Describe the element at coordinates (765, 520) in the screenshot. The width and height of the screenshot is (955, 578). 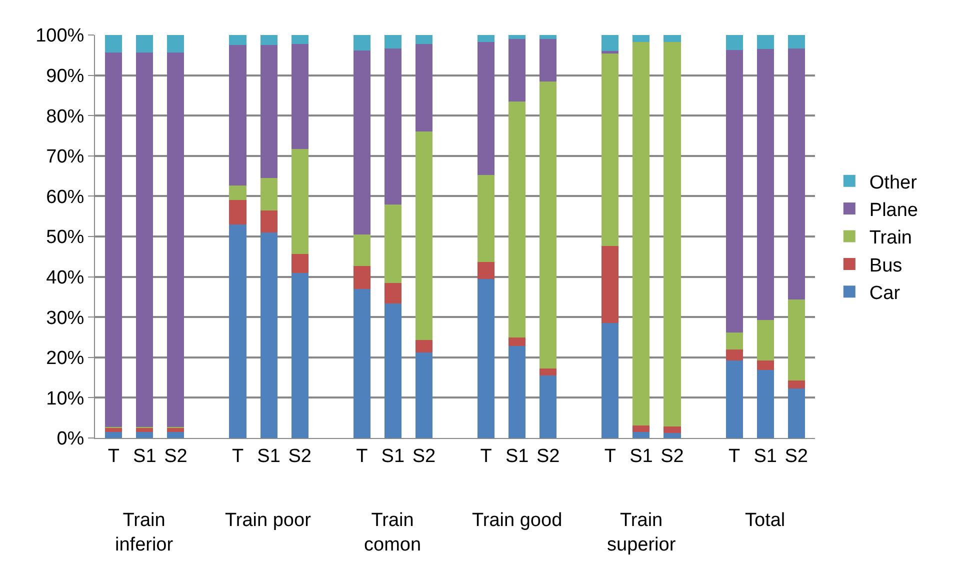
I see `text: Total` at that location.